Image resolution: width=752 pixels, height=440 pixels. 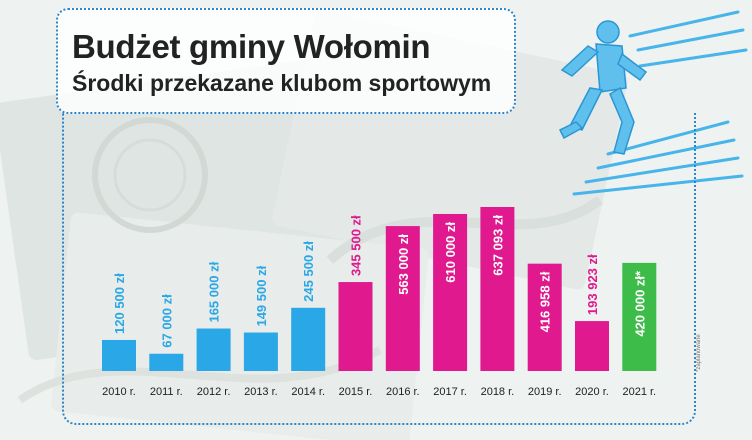 What do you see at coordinates (308, 392) in the screenshot?
I see `x-tick-label-5: 2014 r.` at bounding box center [308, 392].